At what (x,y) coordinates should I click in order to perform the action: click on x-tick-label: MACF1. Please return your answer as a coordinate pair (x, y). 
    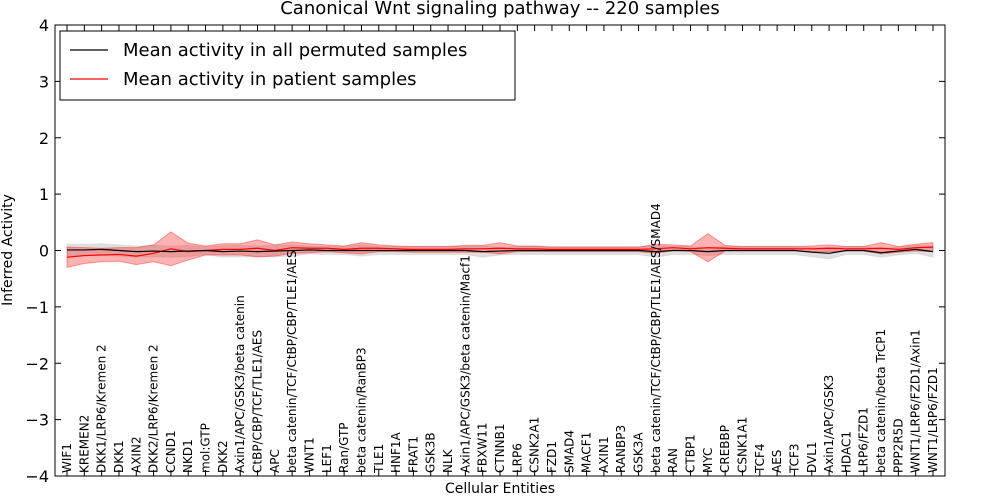
    Looking at the image, I should click on (587, 452).